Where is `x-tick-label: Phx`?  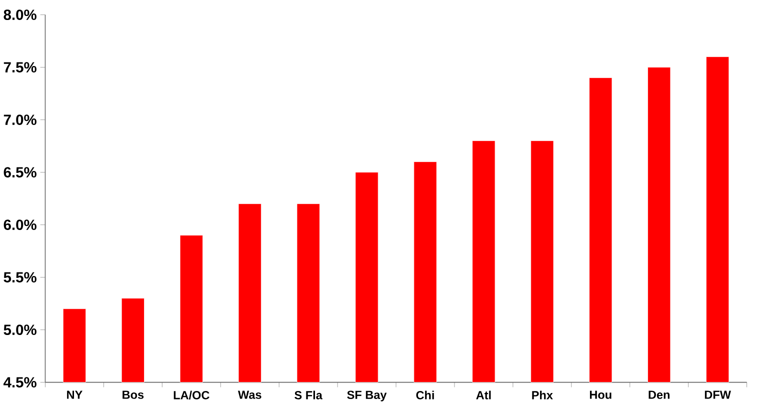
x-tick-label: Phx is located at coordinates (542, 395).